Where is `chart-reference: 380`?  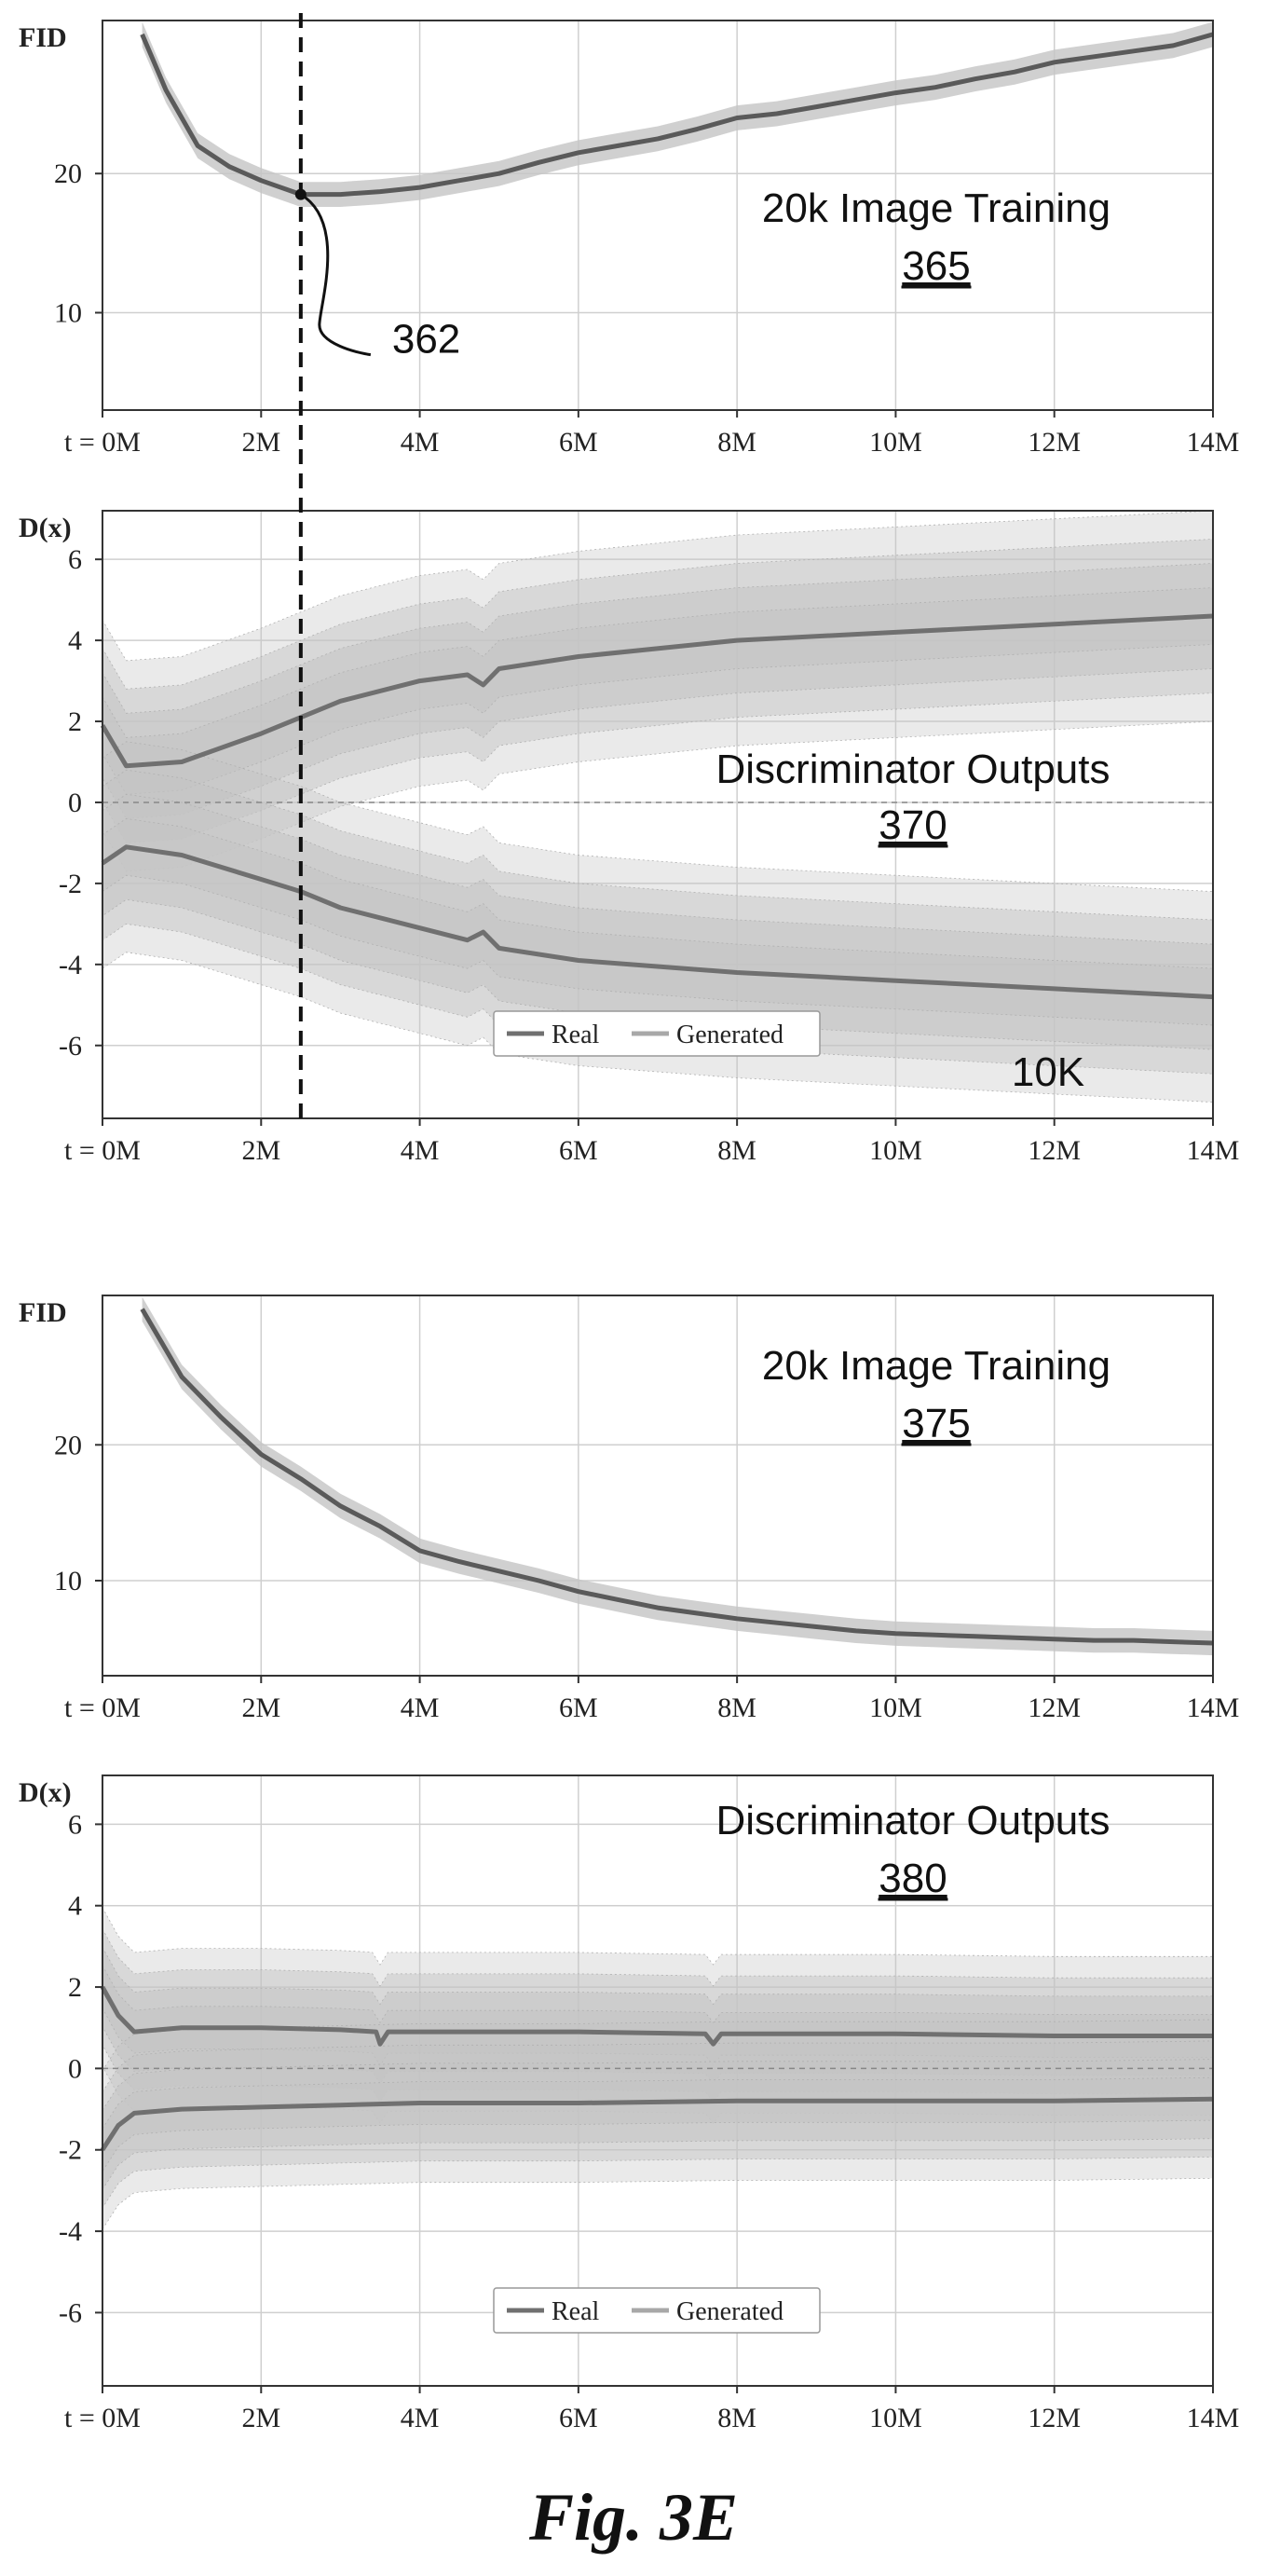
chart-reference: 380 is located at coordinates (913, 1878).